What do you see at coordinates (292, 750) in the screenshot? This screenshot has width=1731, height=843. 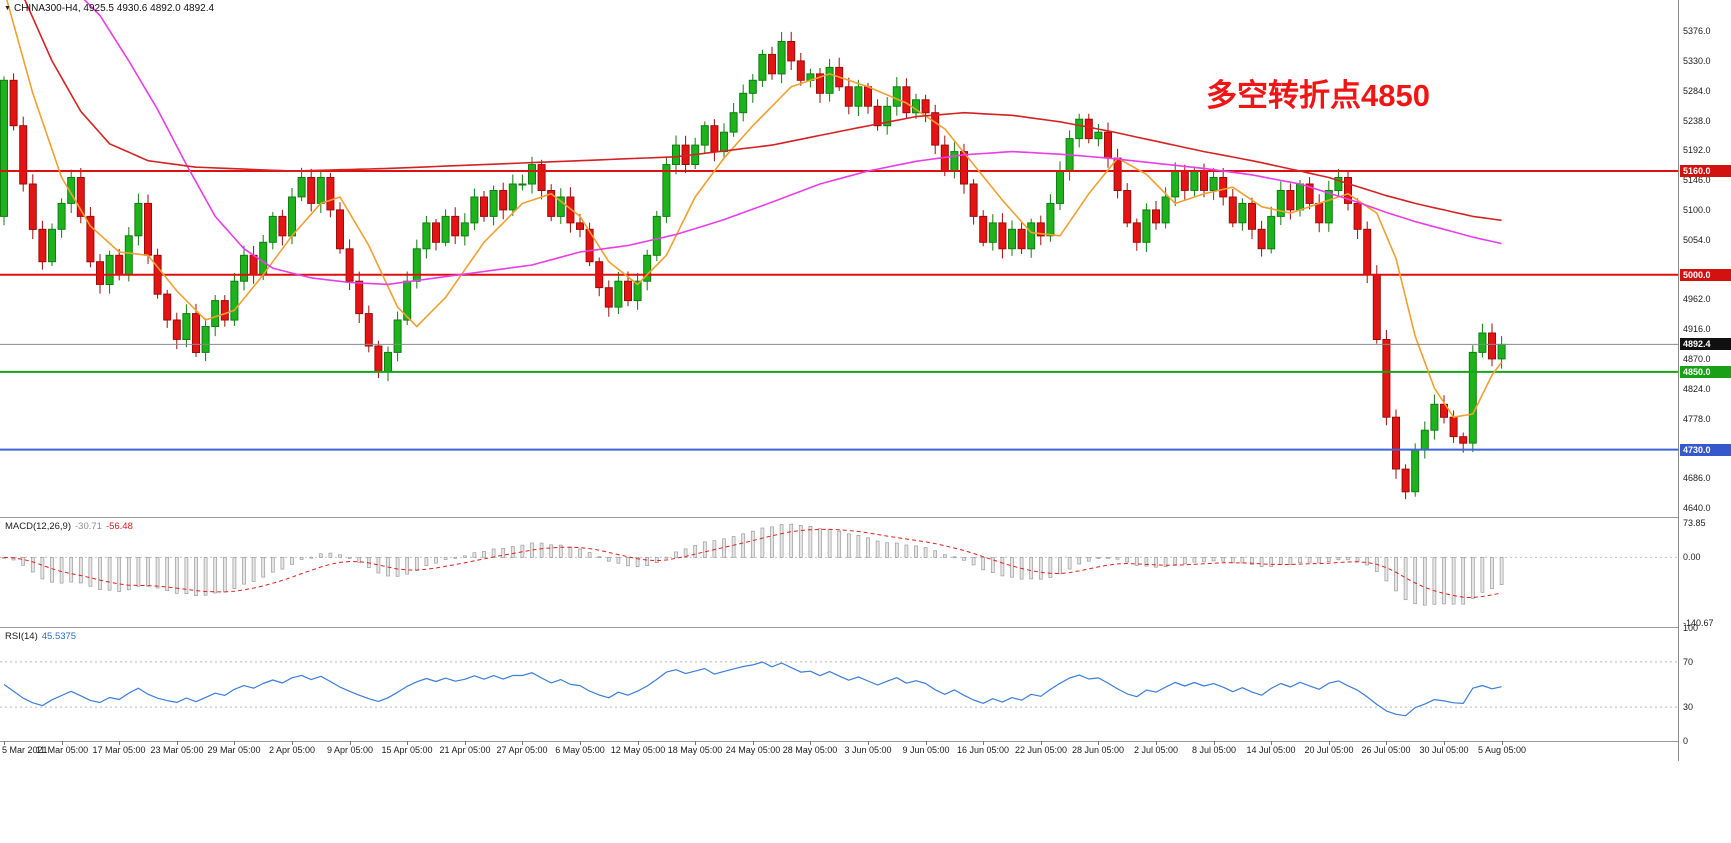 I see `time-axis-label: 2 Apr 05:00` at bounding box center [292, 750].